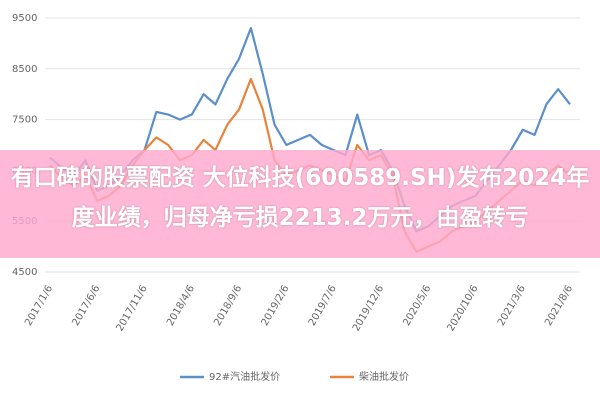  Describe the element at coordinates (228, 306) in the screenshot. I see `x-tick-label: 2018/9/6` at that location.